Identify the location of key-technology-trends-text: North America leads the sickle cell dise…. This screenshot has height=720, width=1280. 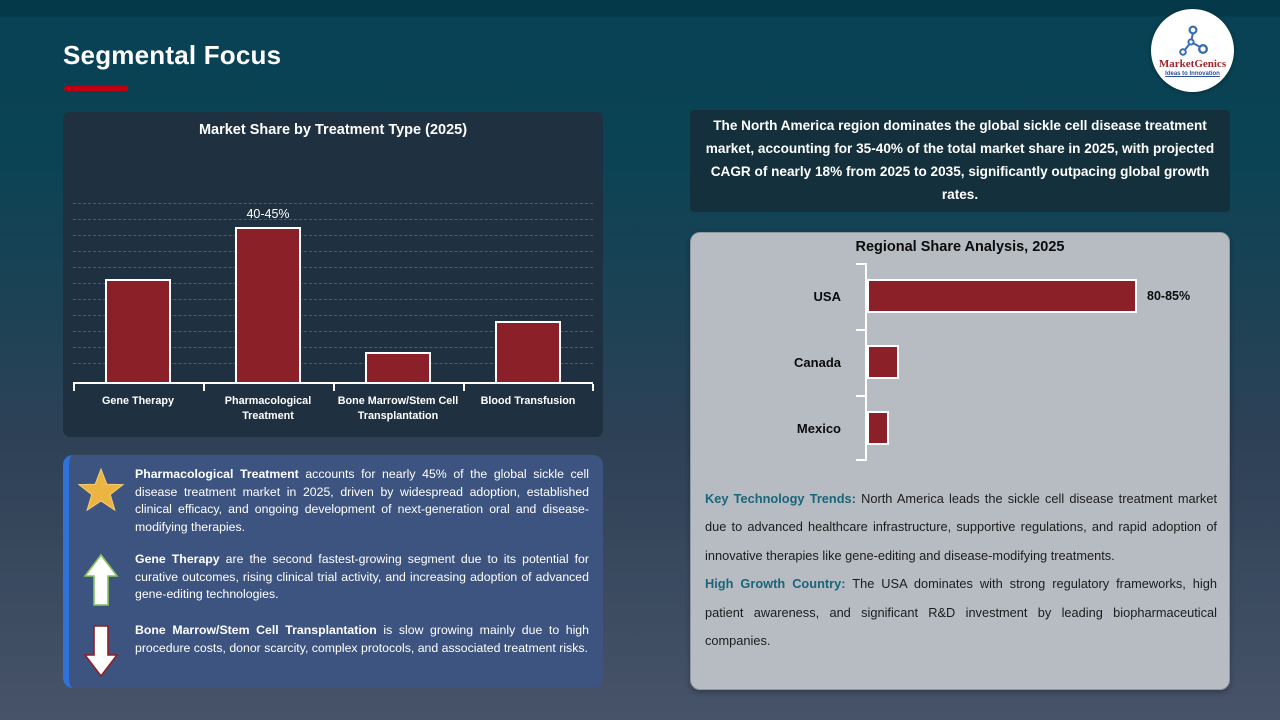
(961, 527).